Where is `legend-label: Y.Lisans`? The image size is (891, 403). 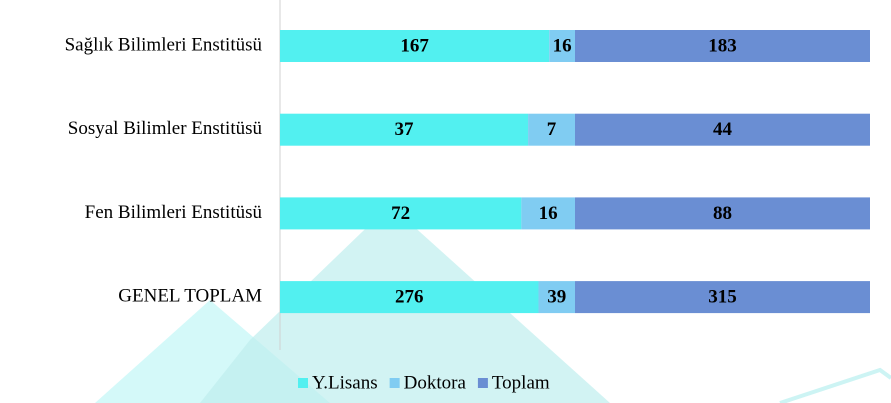 legend-label: Y.Lisans is located at coordinates (345, 382).